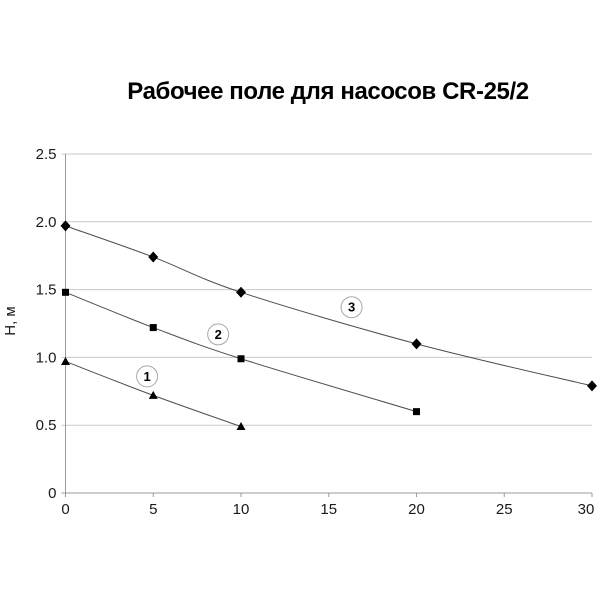 The width and height of the screenshot is (600, 600). I want to click on y-tick-label: 1.5, so click(46, 290).